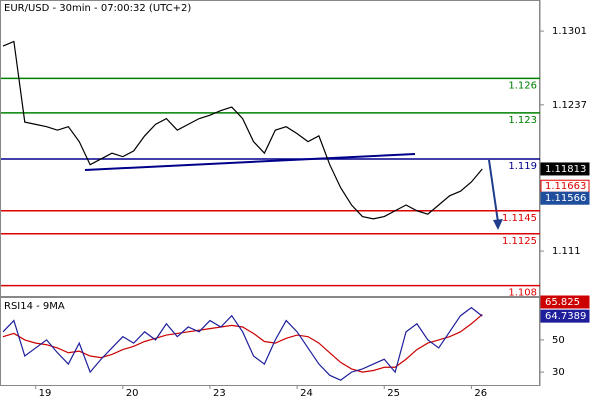 This screenshot has height=400, width=590. What do you see at coordinates (522, 293) in the screenshot?
I see `level-label: 1.108` at bounding box center [522, 293].